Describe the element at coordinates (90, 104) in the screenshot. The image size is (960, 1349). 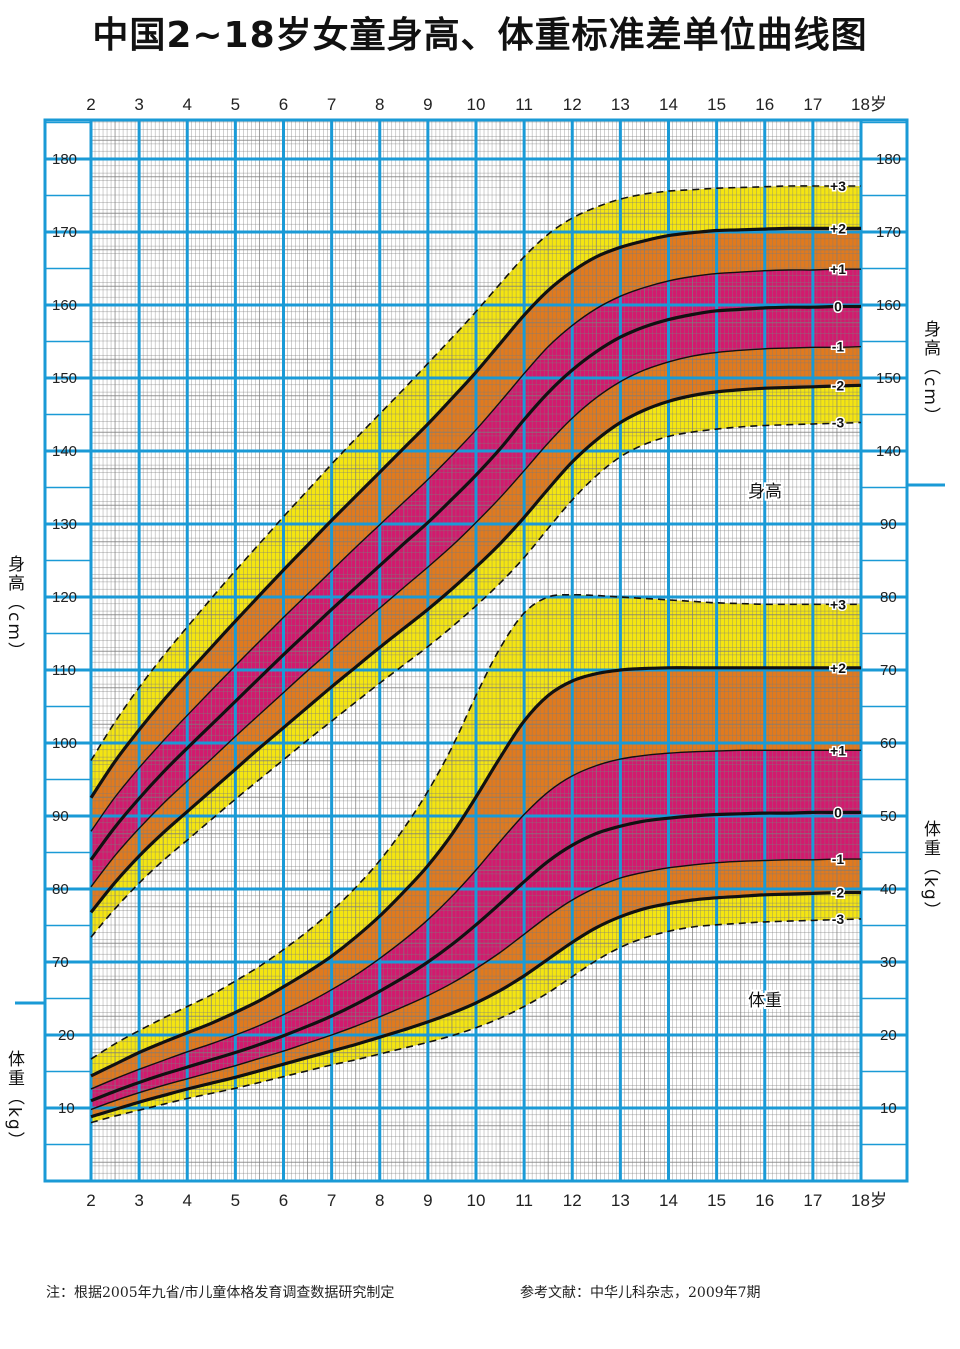
I see `x-tick-label-top: 2` at that location.